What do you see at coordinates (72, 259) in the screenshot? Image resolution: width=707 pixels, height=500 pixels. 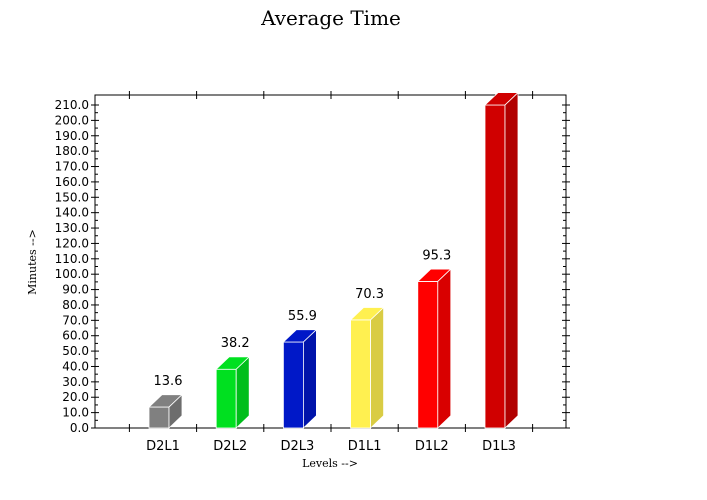 I see `y-tick-label: 110.0` at bounding box center [72, 259].